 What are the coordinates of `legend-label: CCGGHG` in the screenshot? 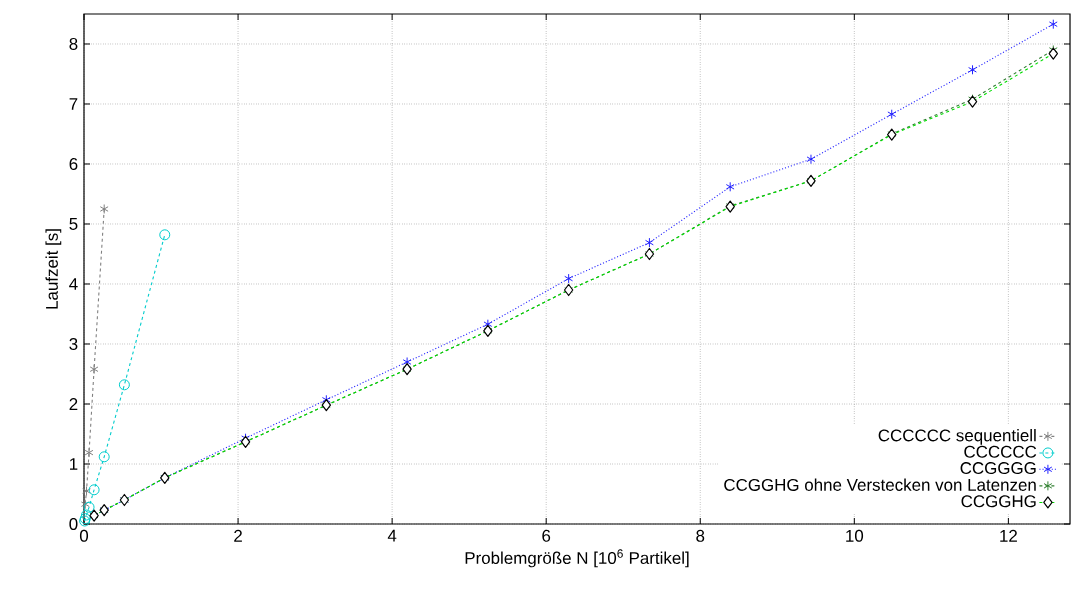 It's located at (998, 501).